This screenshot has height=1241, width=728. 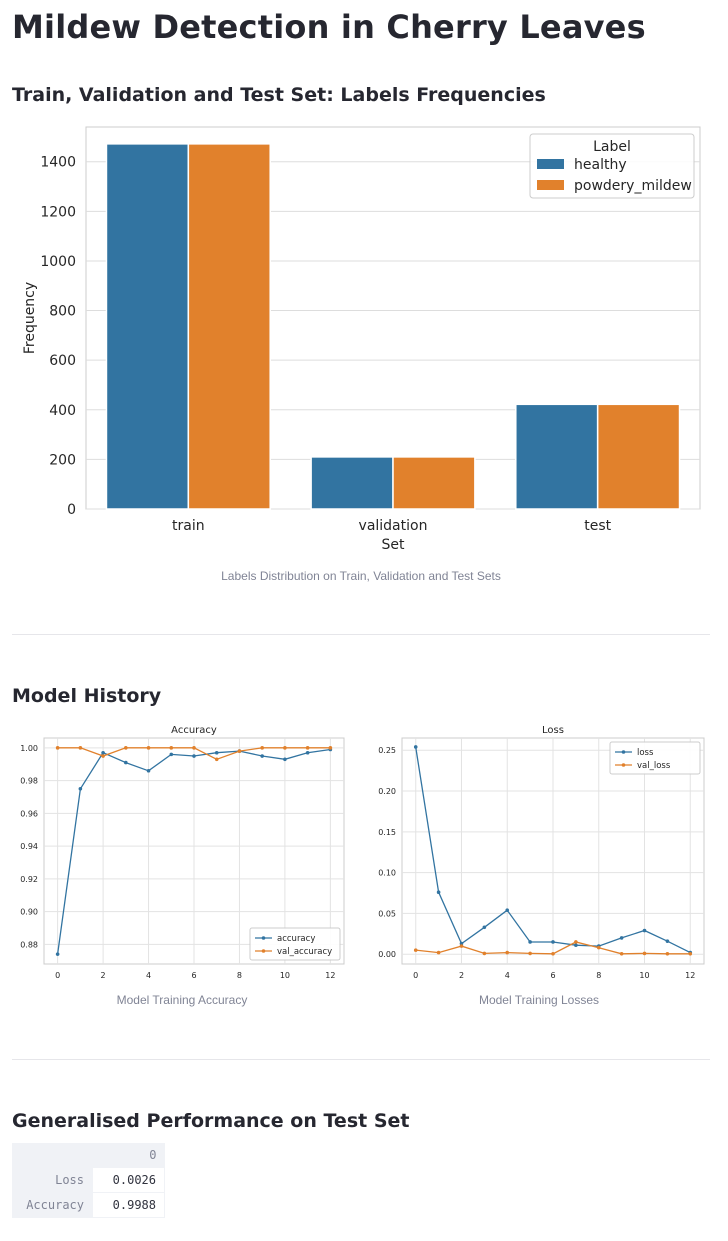 What do you see at coordinates (387, 791) in the screenshot?
I see `y-tick-label: 0.20` at bounding box center [387, 791].